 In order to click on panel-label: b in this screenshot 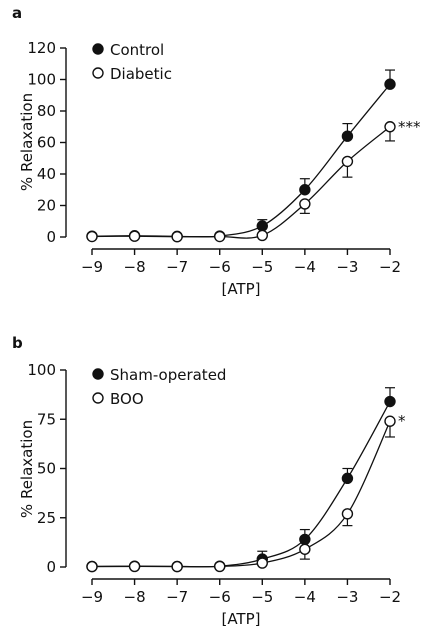, I will do `click(17, 343)`.